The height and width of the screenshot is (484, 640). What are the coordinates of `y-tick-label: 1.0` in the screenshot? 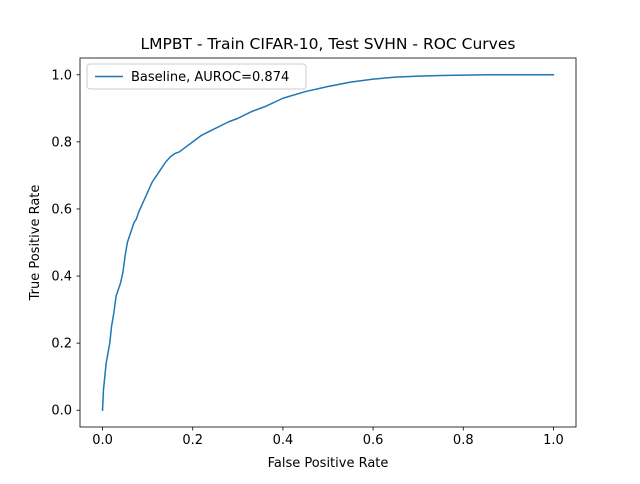 It's located at (61, 75).